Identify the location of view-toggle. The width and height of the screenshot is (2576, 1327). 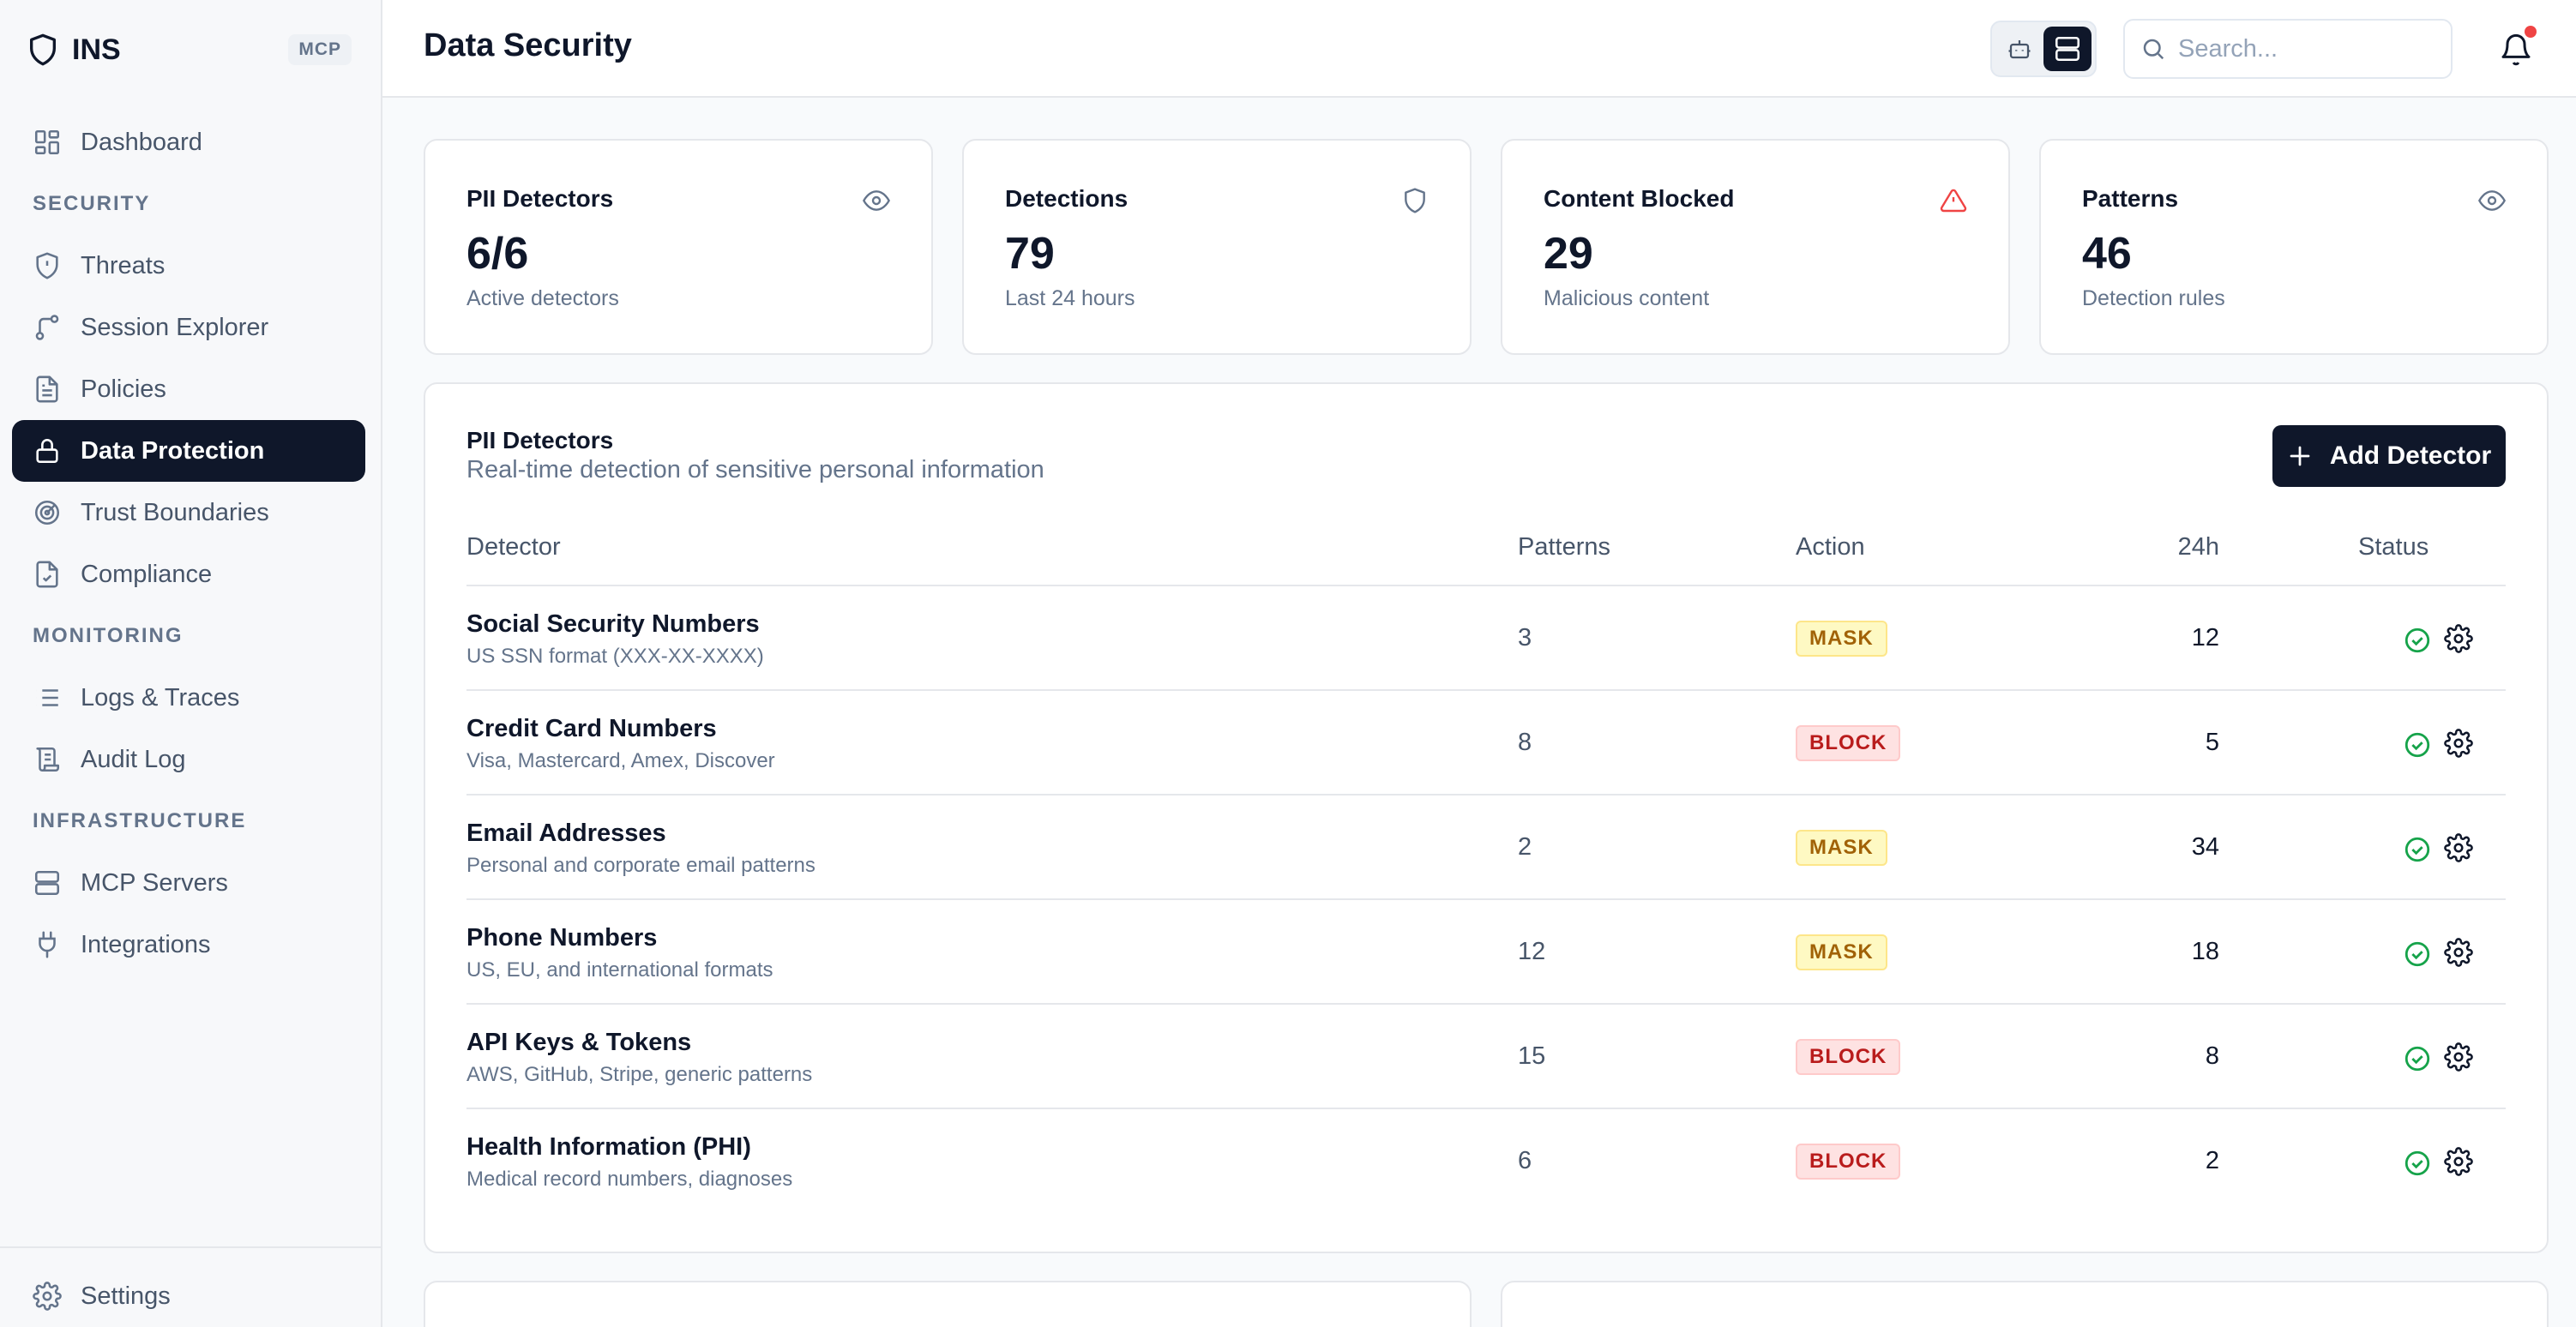
(2044, 49).